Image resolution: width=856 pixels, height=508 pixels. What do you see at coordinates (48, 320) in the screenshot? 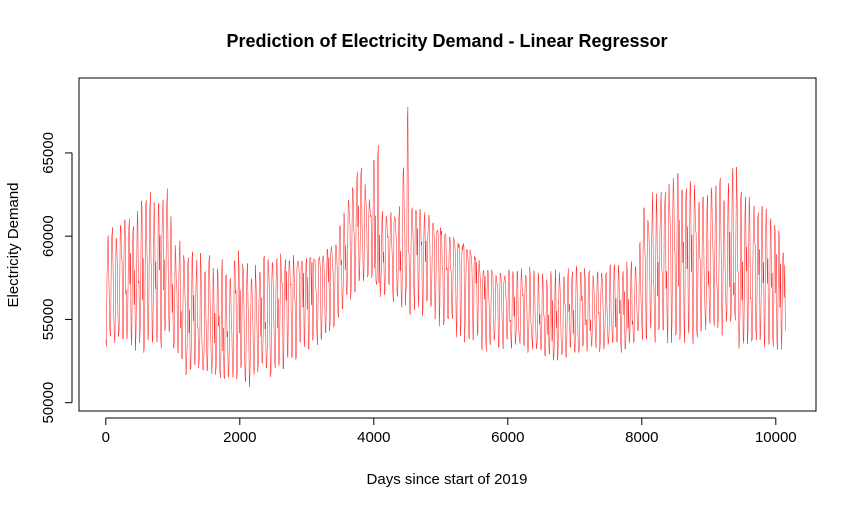
I see `y-tick-label: 55000` at bounding box center [48, 320].